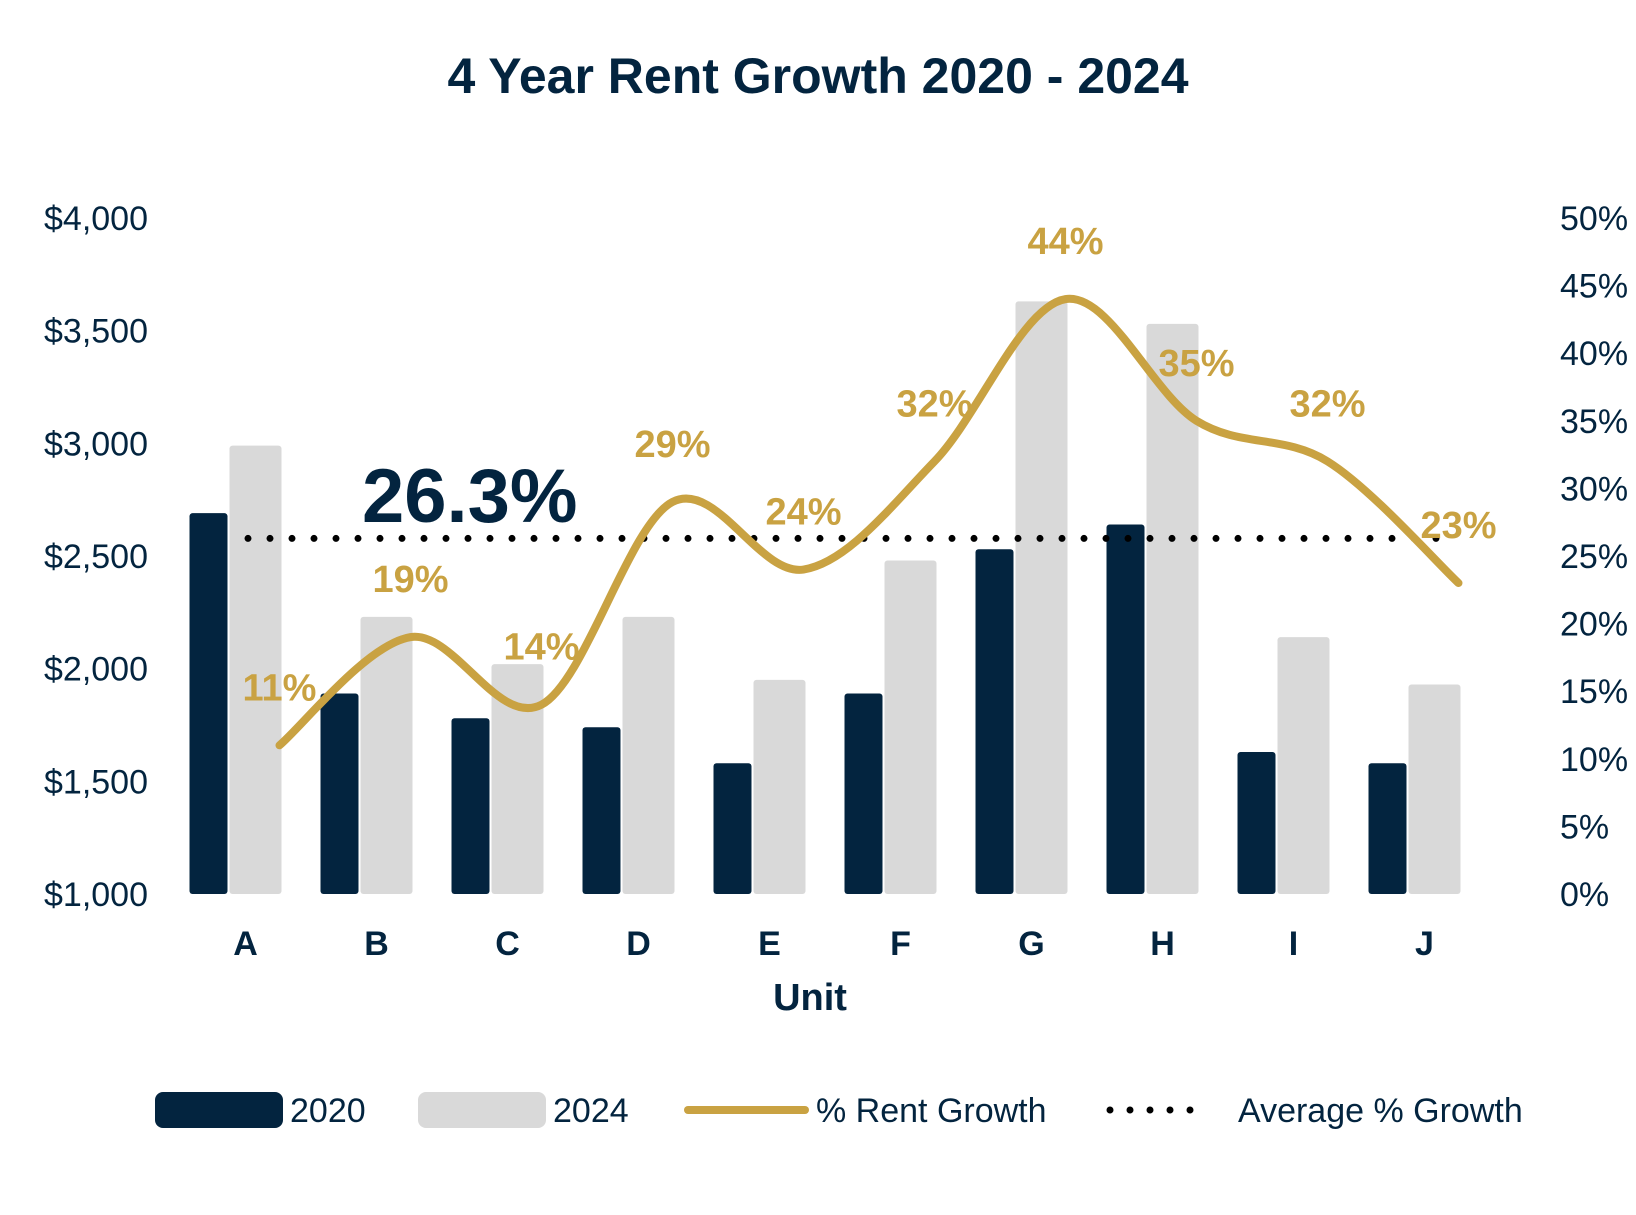 Image resolution: width=1636 pixels, height=1215 pixels. I want to click on bar-2020-F, so click(863, 793).